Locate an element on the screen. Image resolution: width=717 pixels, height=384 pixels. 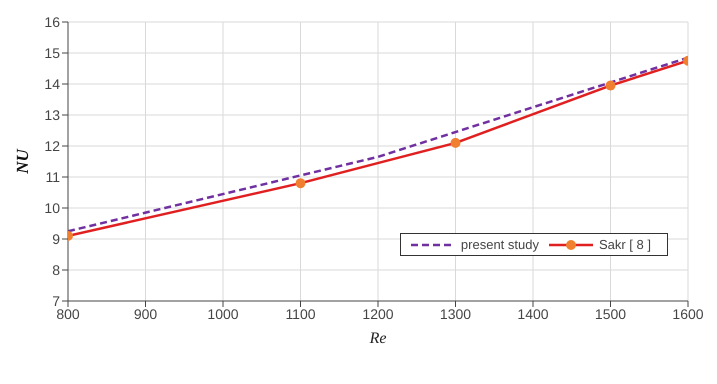
legend-label: Sakr [ 8 ] is located at coordinates (624, 244).